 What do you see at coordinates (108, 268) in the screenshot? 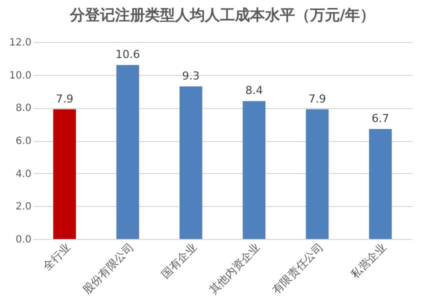
I see `x-tick-label: 股份有限公司` at bounding box center [108, 268].